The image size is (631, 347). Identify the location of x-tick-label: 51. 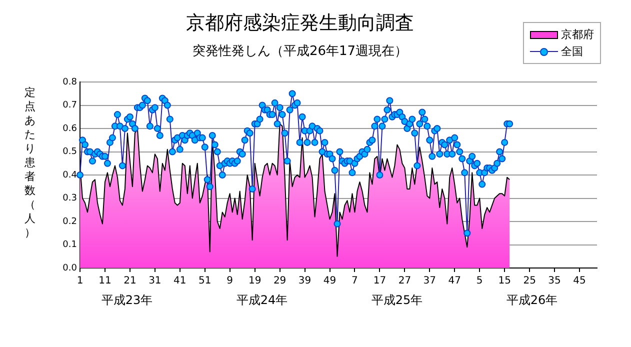
(205, 281).